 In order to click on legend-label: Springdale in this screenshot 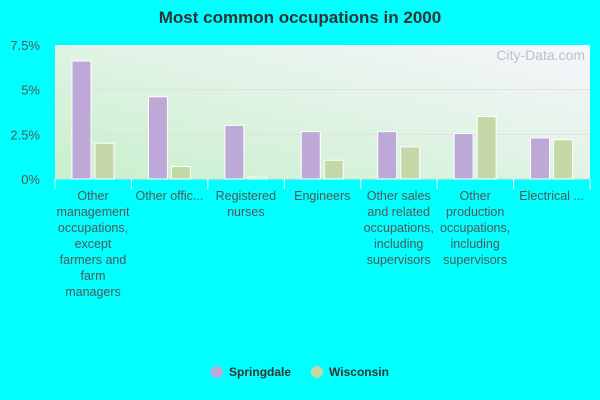, I will do `click(260, 372)`.